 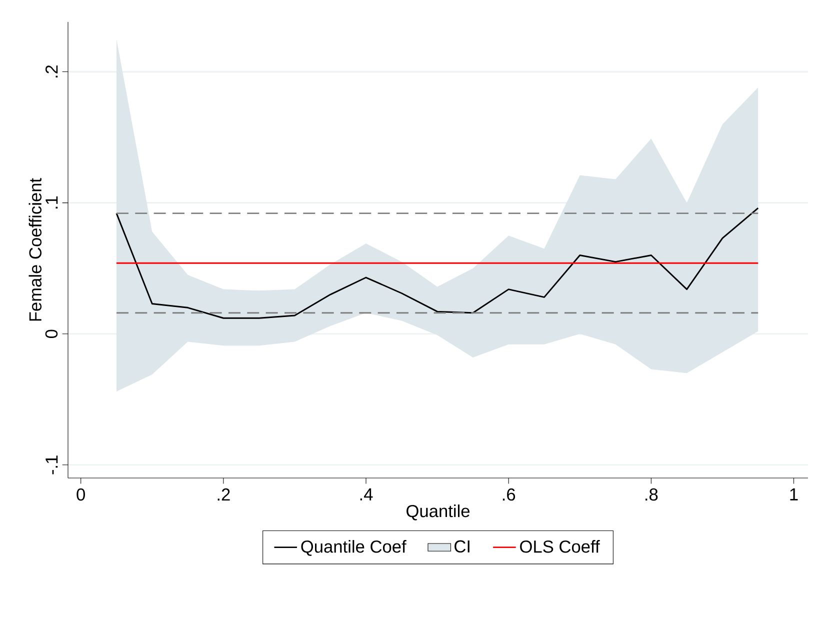 I want to click on y-tick-label: -.1, so click(x=52, y=465).